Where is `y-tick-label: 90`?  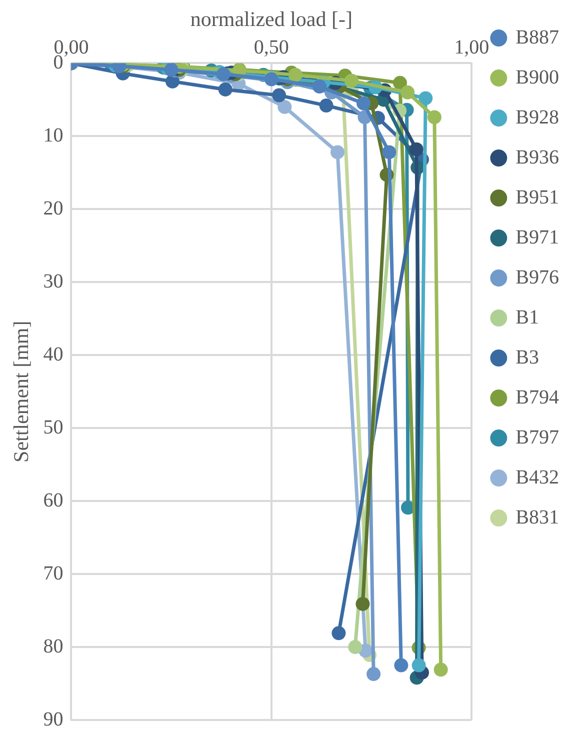 y-tick-label: 90 is located at coordinates (53, 719).